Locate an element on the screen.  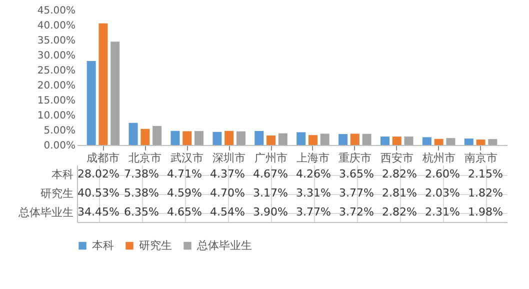
data-label: 2.60% is located at coordinates (442, 174).